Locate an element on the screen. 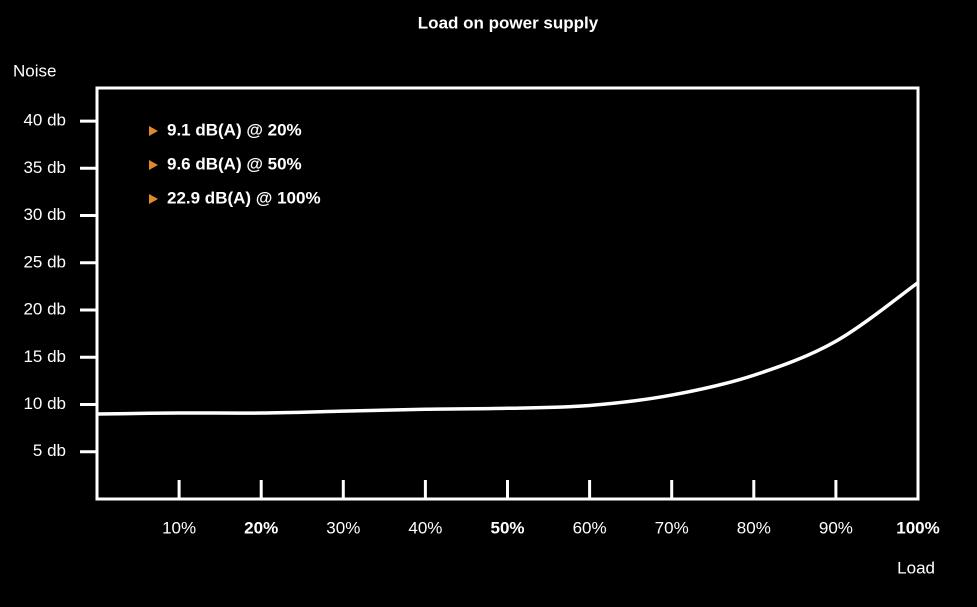 The height and width of the screenshot is (607, 977). x-tick-label: 10% is located at coordinates (179, 527).